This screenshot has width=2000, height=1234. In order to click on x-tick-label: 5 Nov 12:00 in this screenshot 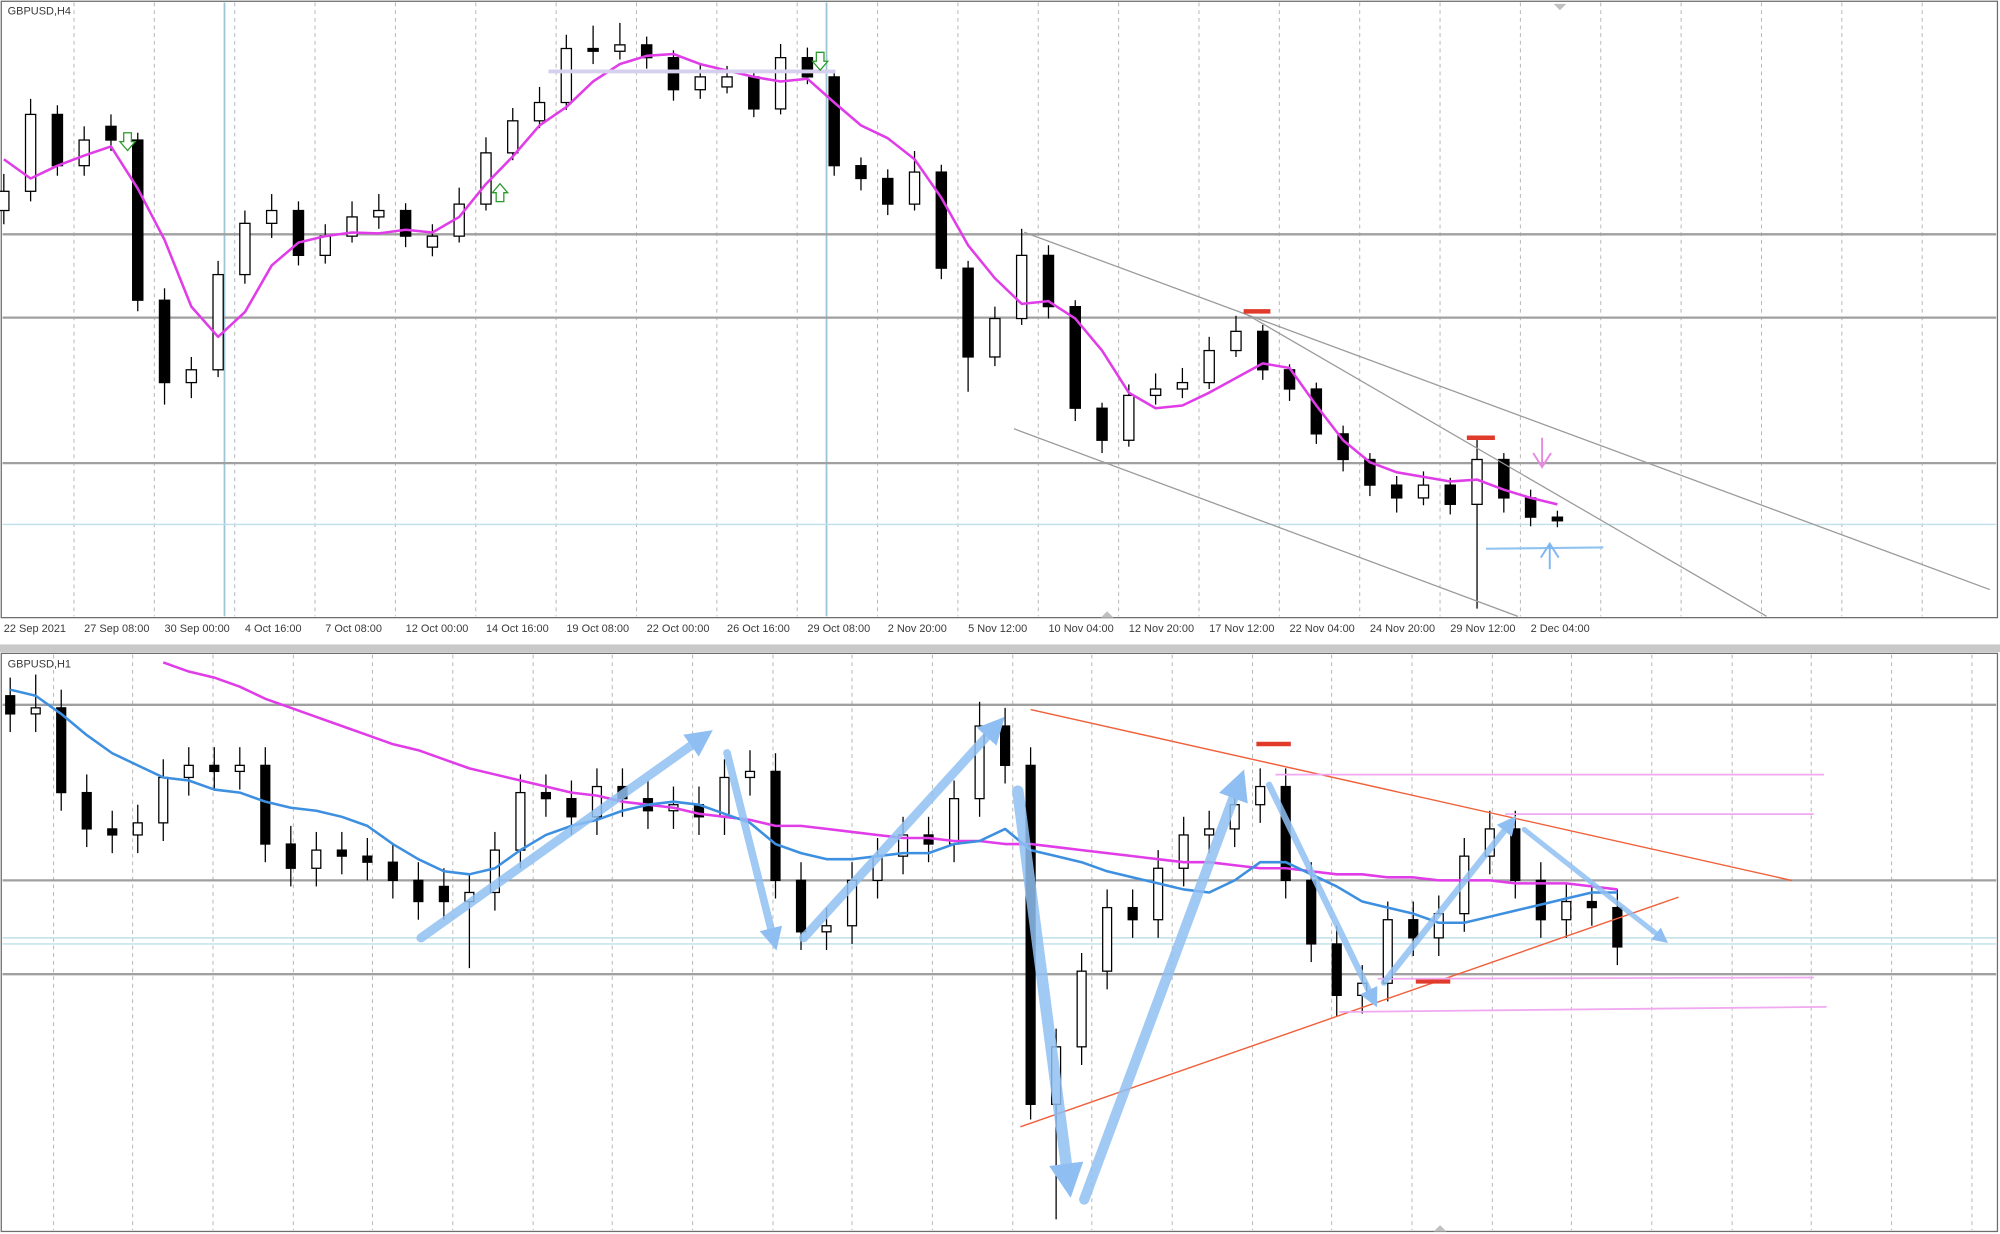, I will do `click(997, 629)`.